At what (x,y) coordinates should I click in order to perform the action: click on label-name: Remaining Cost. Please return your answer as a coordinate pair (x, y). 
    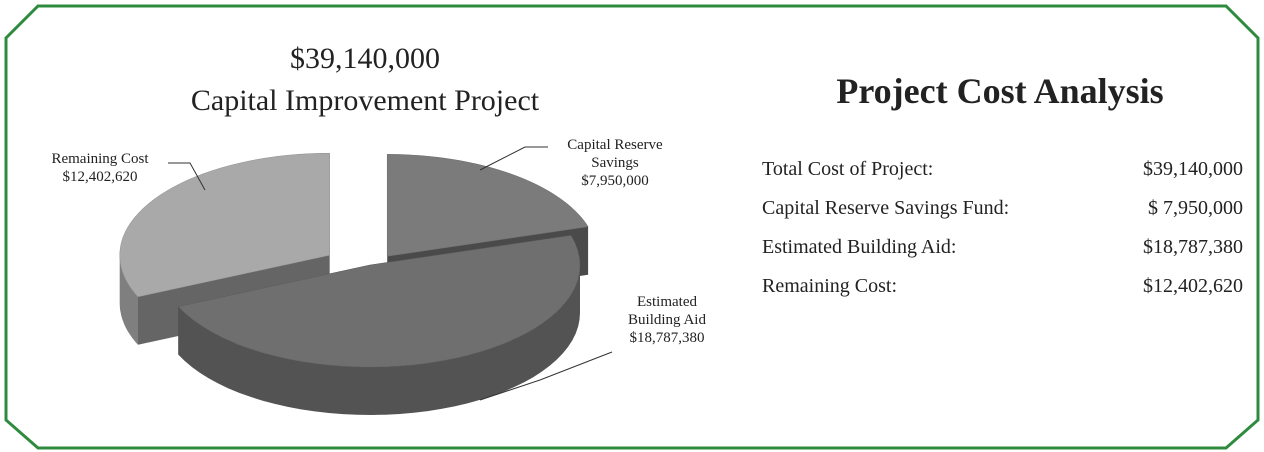
    Looking at the image, I should click on (100, 159).